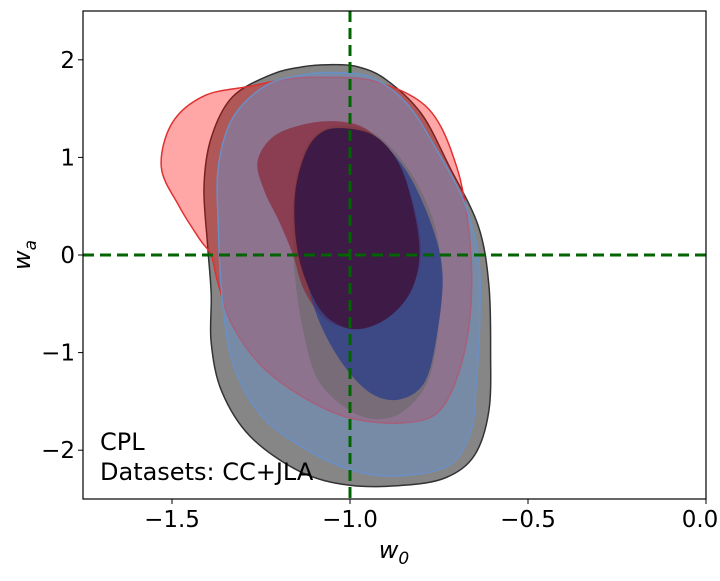 This screenshot has width=720, height=581. Describe the element at coordinates (528, 520) in the screenshot. I see `x-tick-label: −0.5` at that location.